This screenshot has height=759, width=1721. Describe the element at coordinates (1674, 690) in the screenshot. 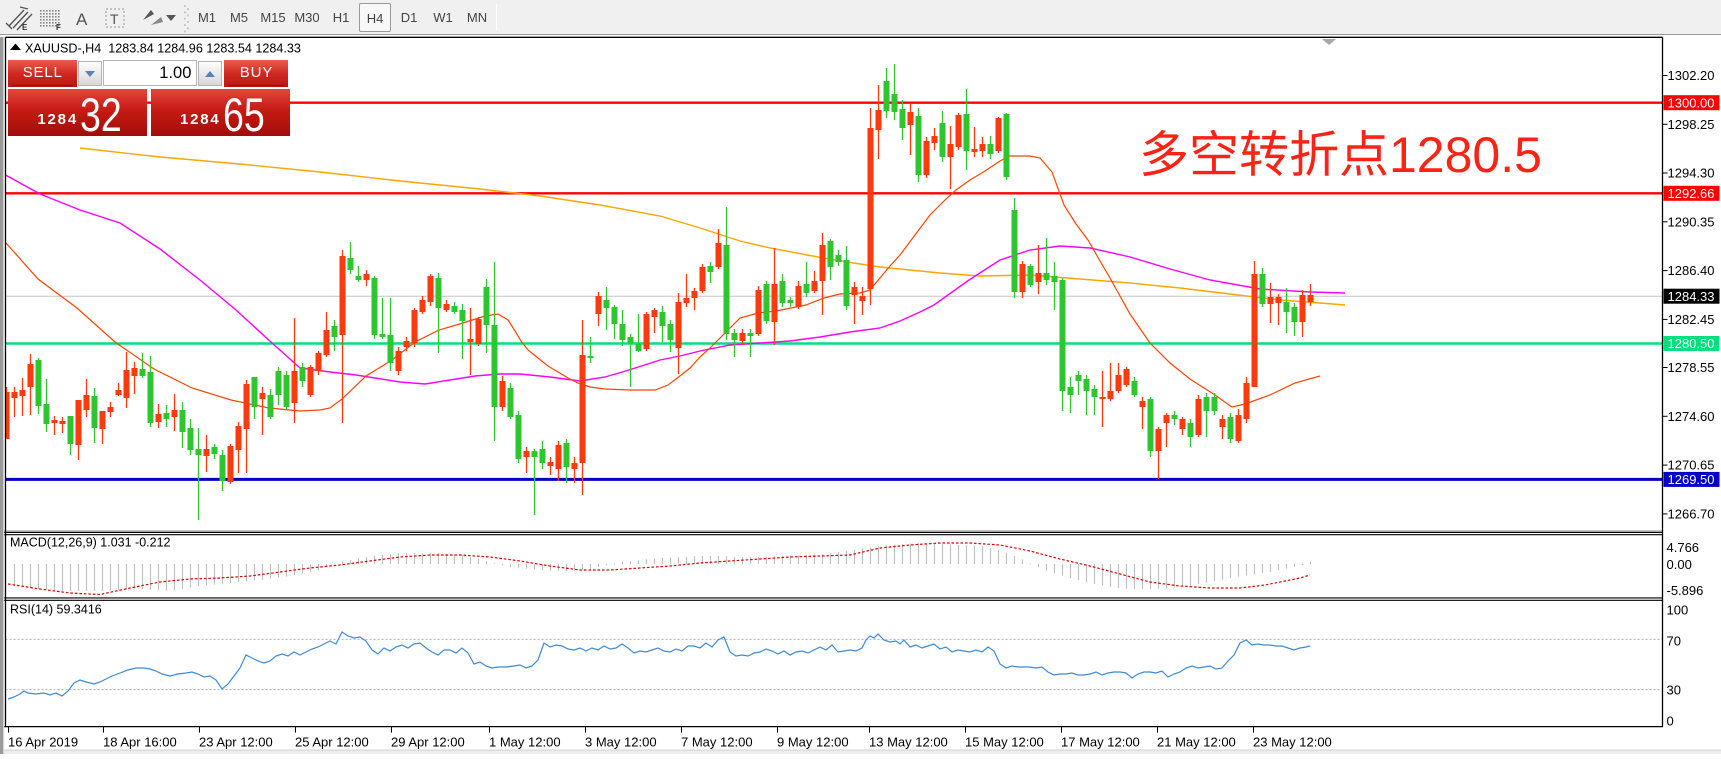

I see `svg-text: 30` at that location.